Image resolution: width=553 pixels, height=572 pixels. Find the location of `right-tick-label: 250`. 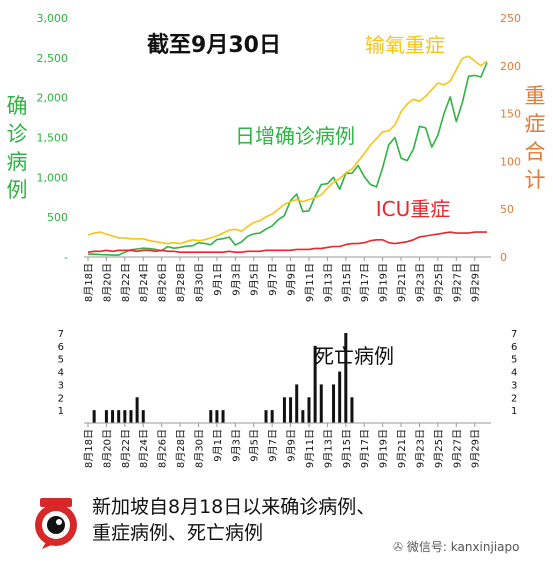

right-tick-label: 250 is located at coordinates (510, 18).